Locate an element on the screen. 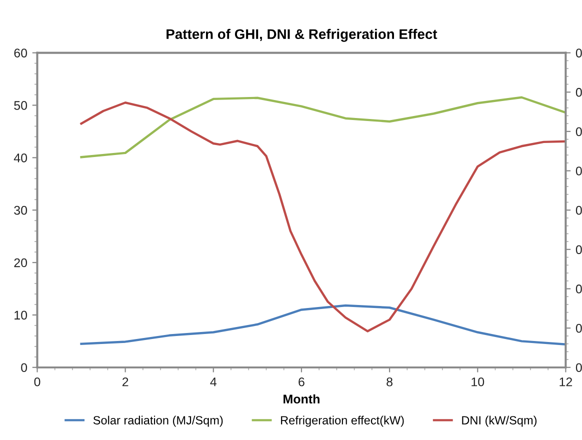 The image size is (582, 440). y-tick-label: 50 is located at coordinates (21, 105).